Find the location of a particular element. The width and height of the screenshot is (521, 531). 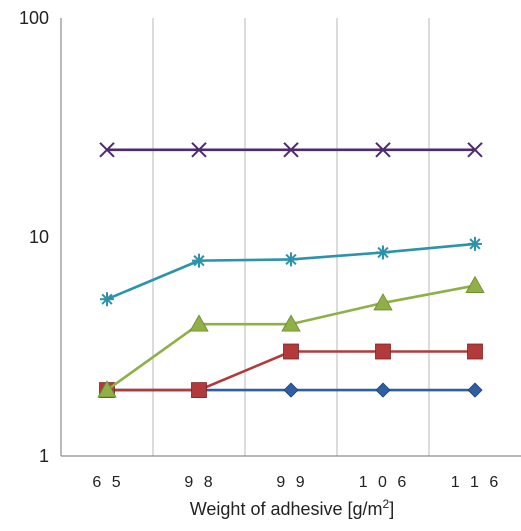

y-tick-label: 1 is located at coordinates (44, 456).